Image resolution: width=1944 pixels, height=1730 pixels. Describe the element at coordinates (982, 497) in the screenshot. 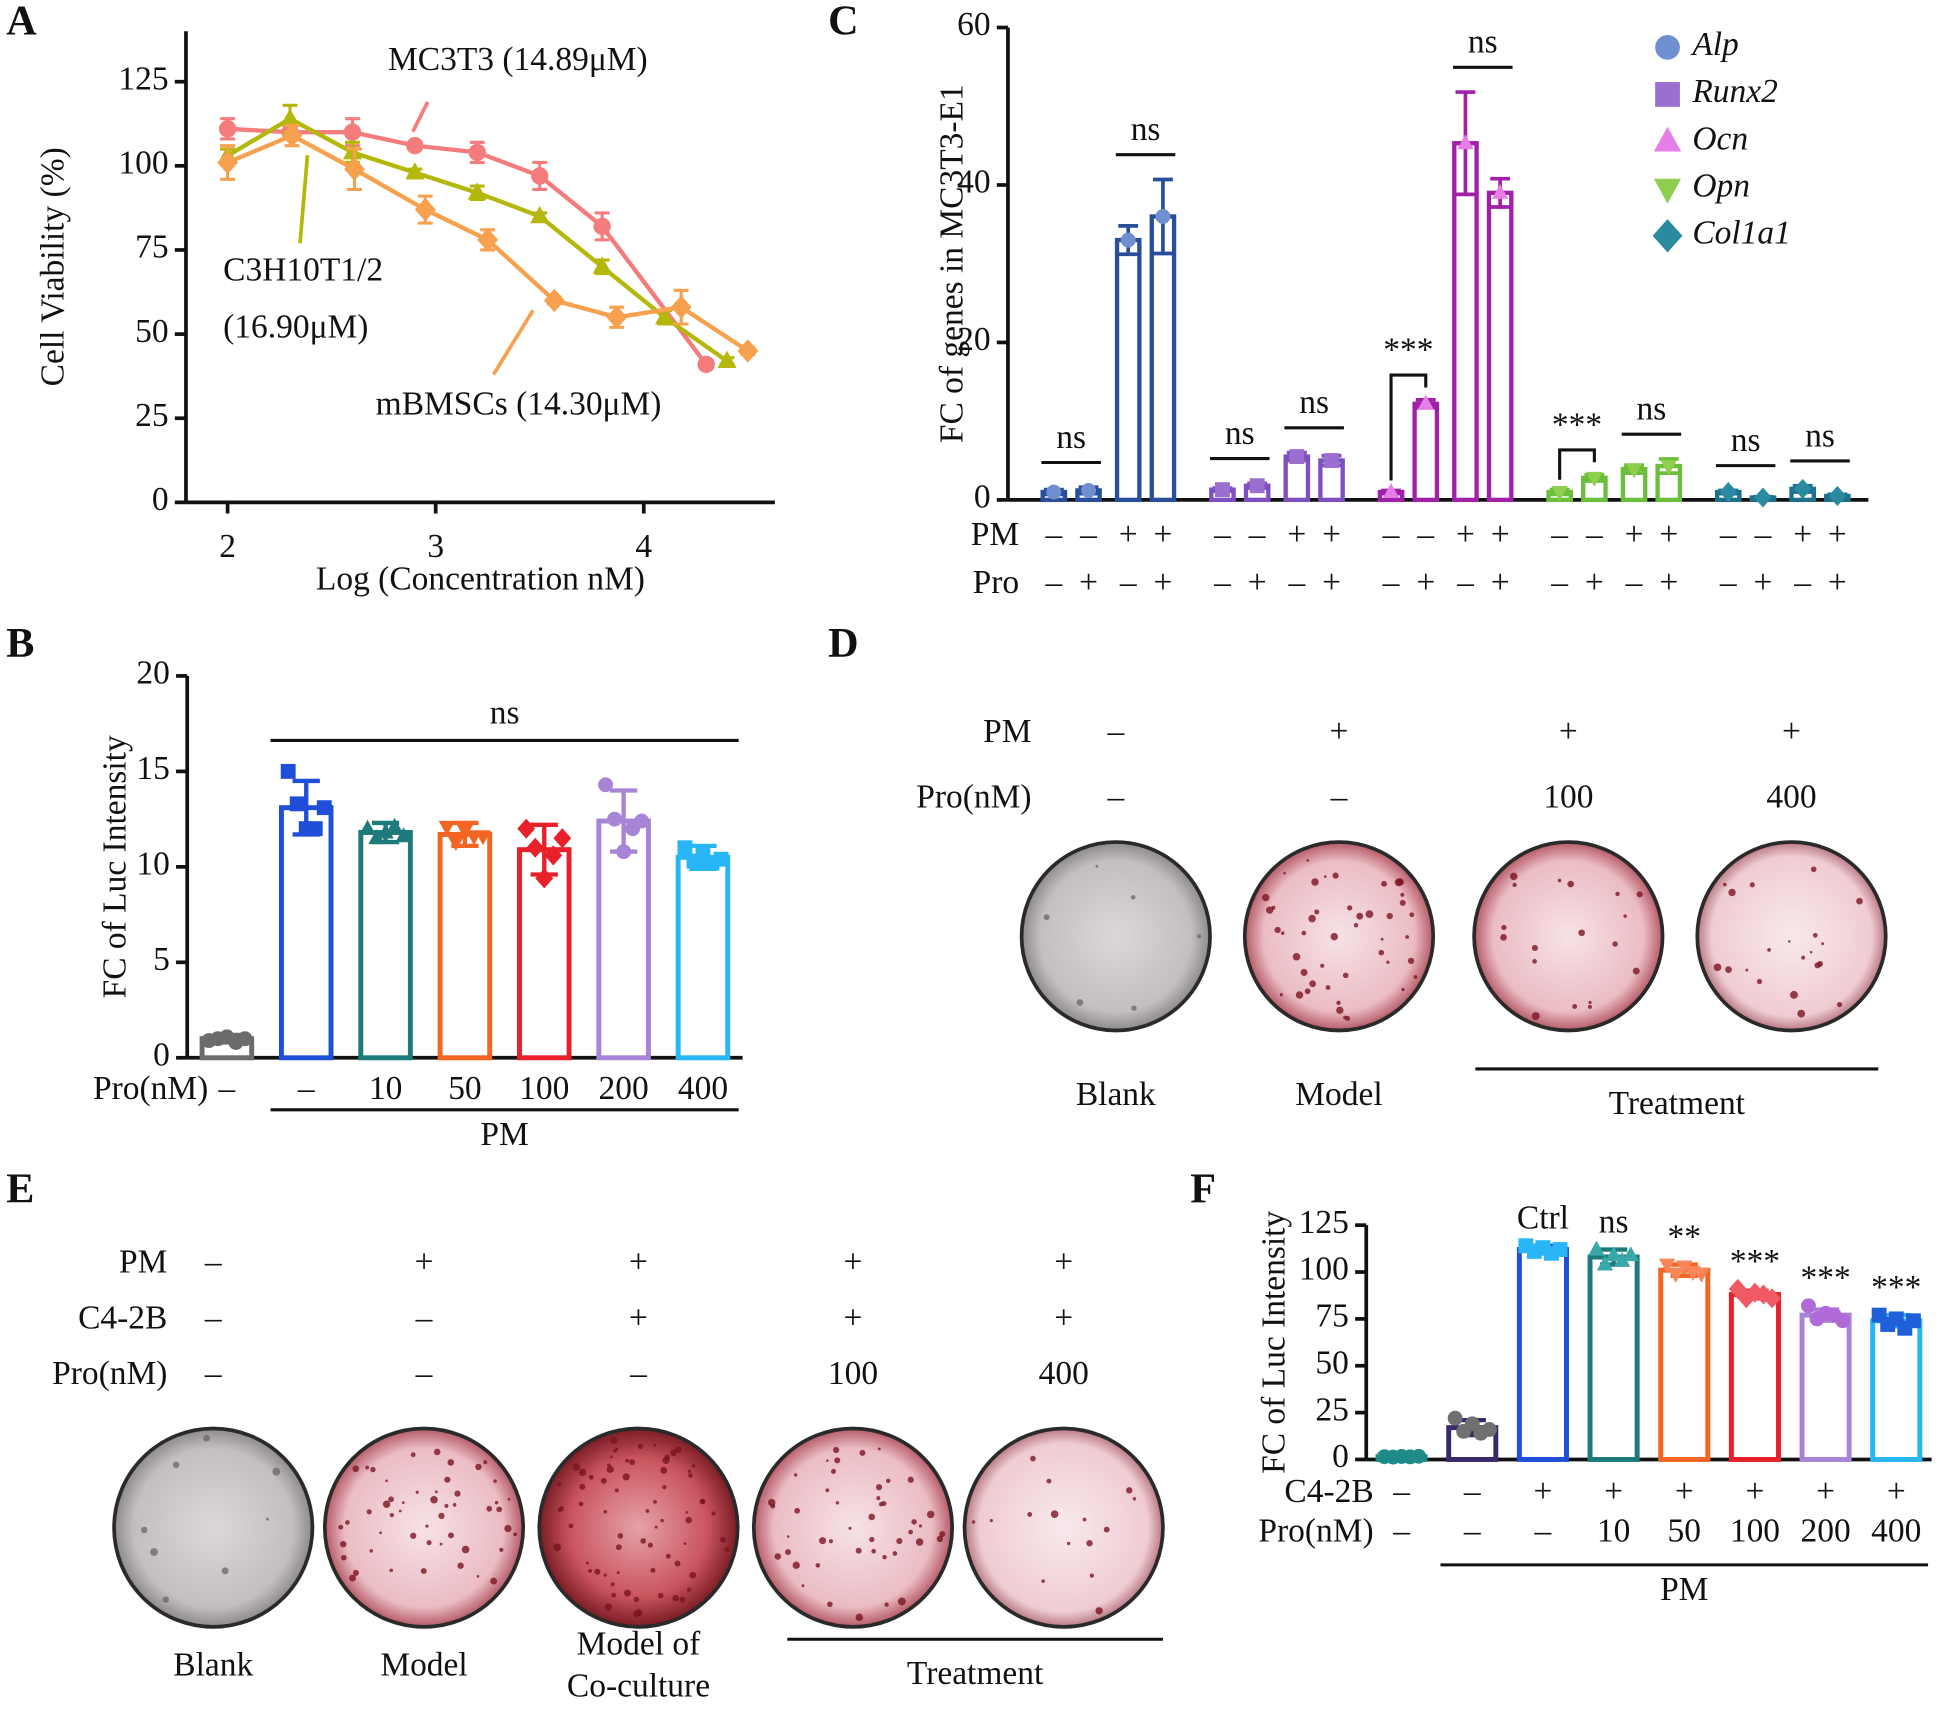

I see `y-tick-label: 0` at that location.